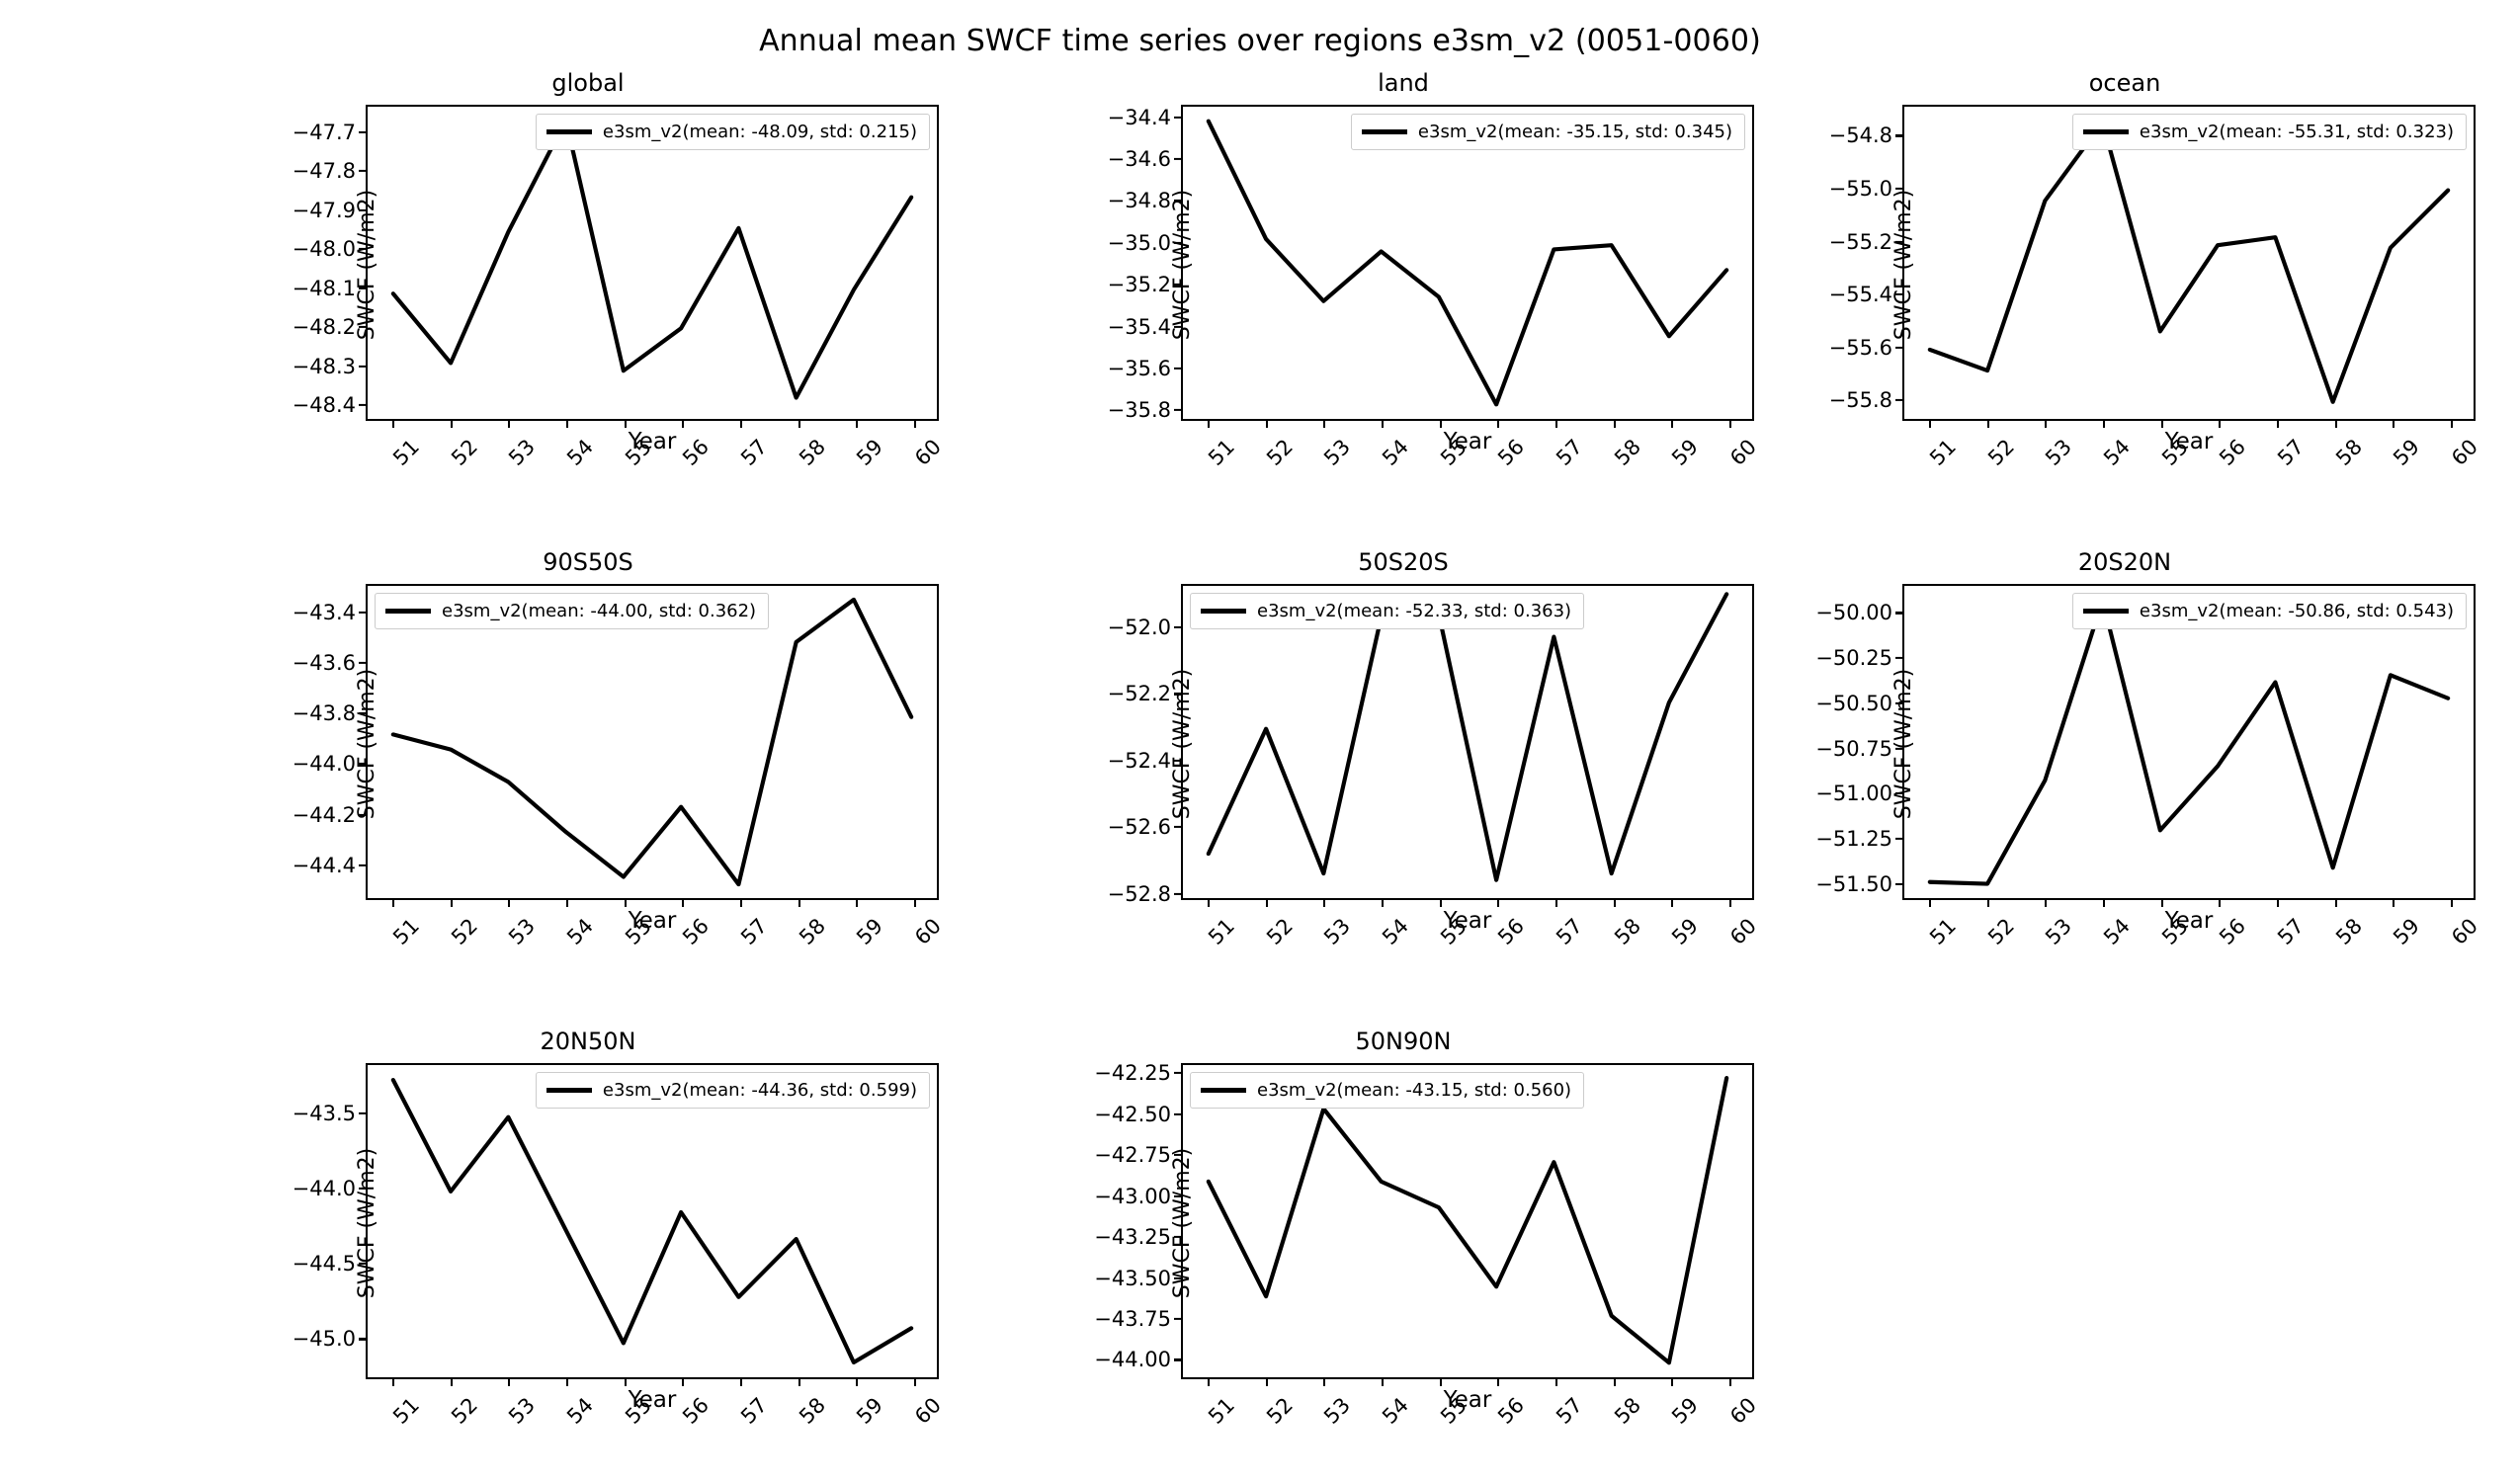 This screenshot has height=1482, width=2520. I want to click on y-tick-label: −35.0, so click(1139, 242).